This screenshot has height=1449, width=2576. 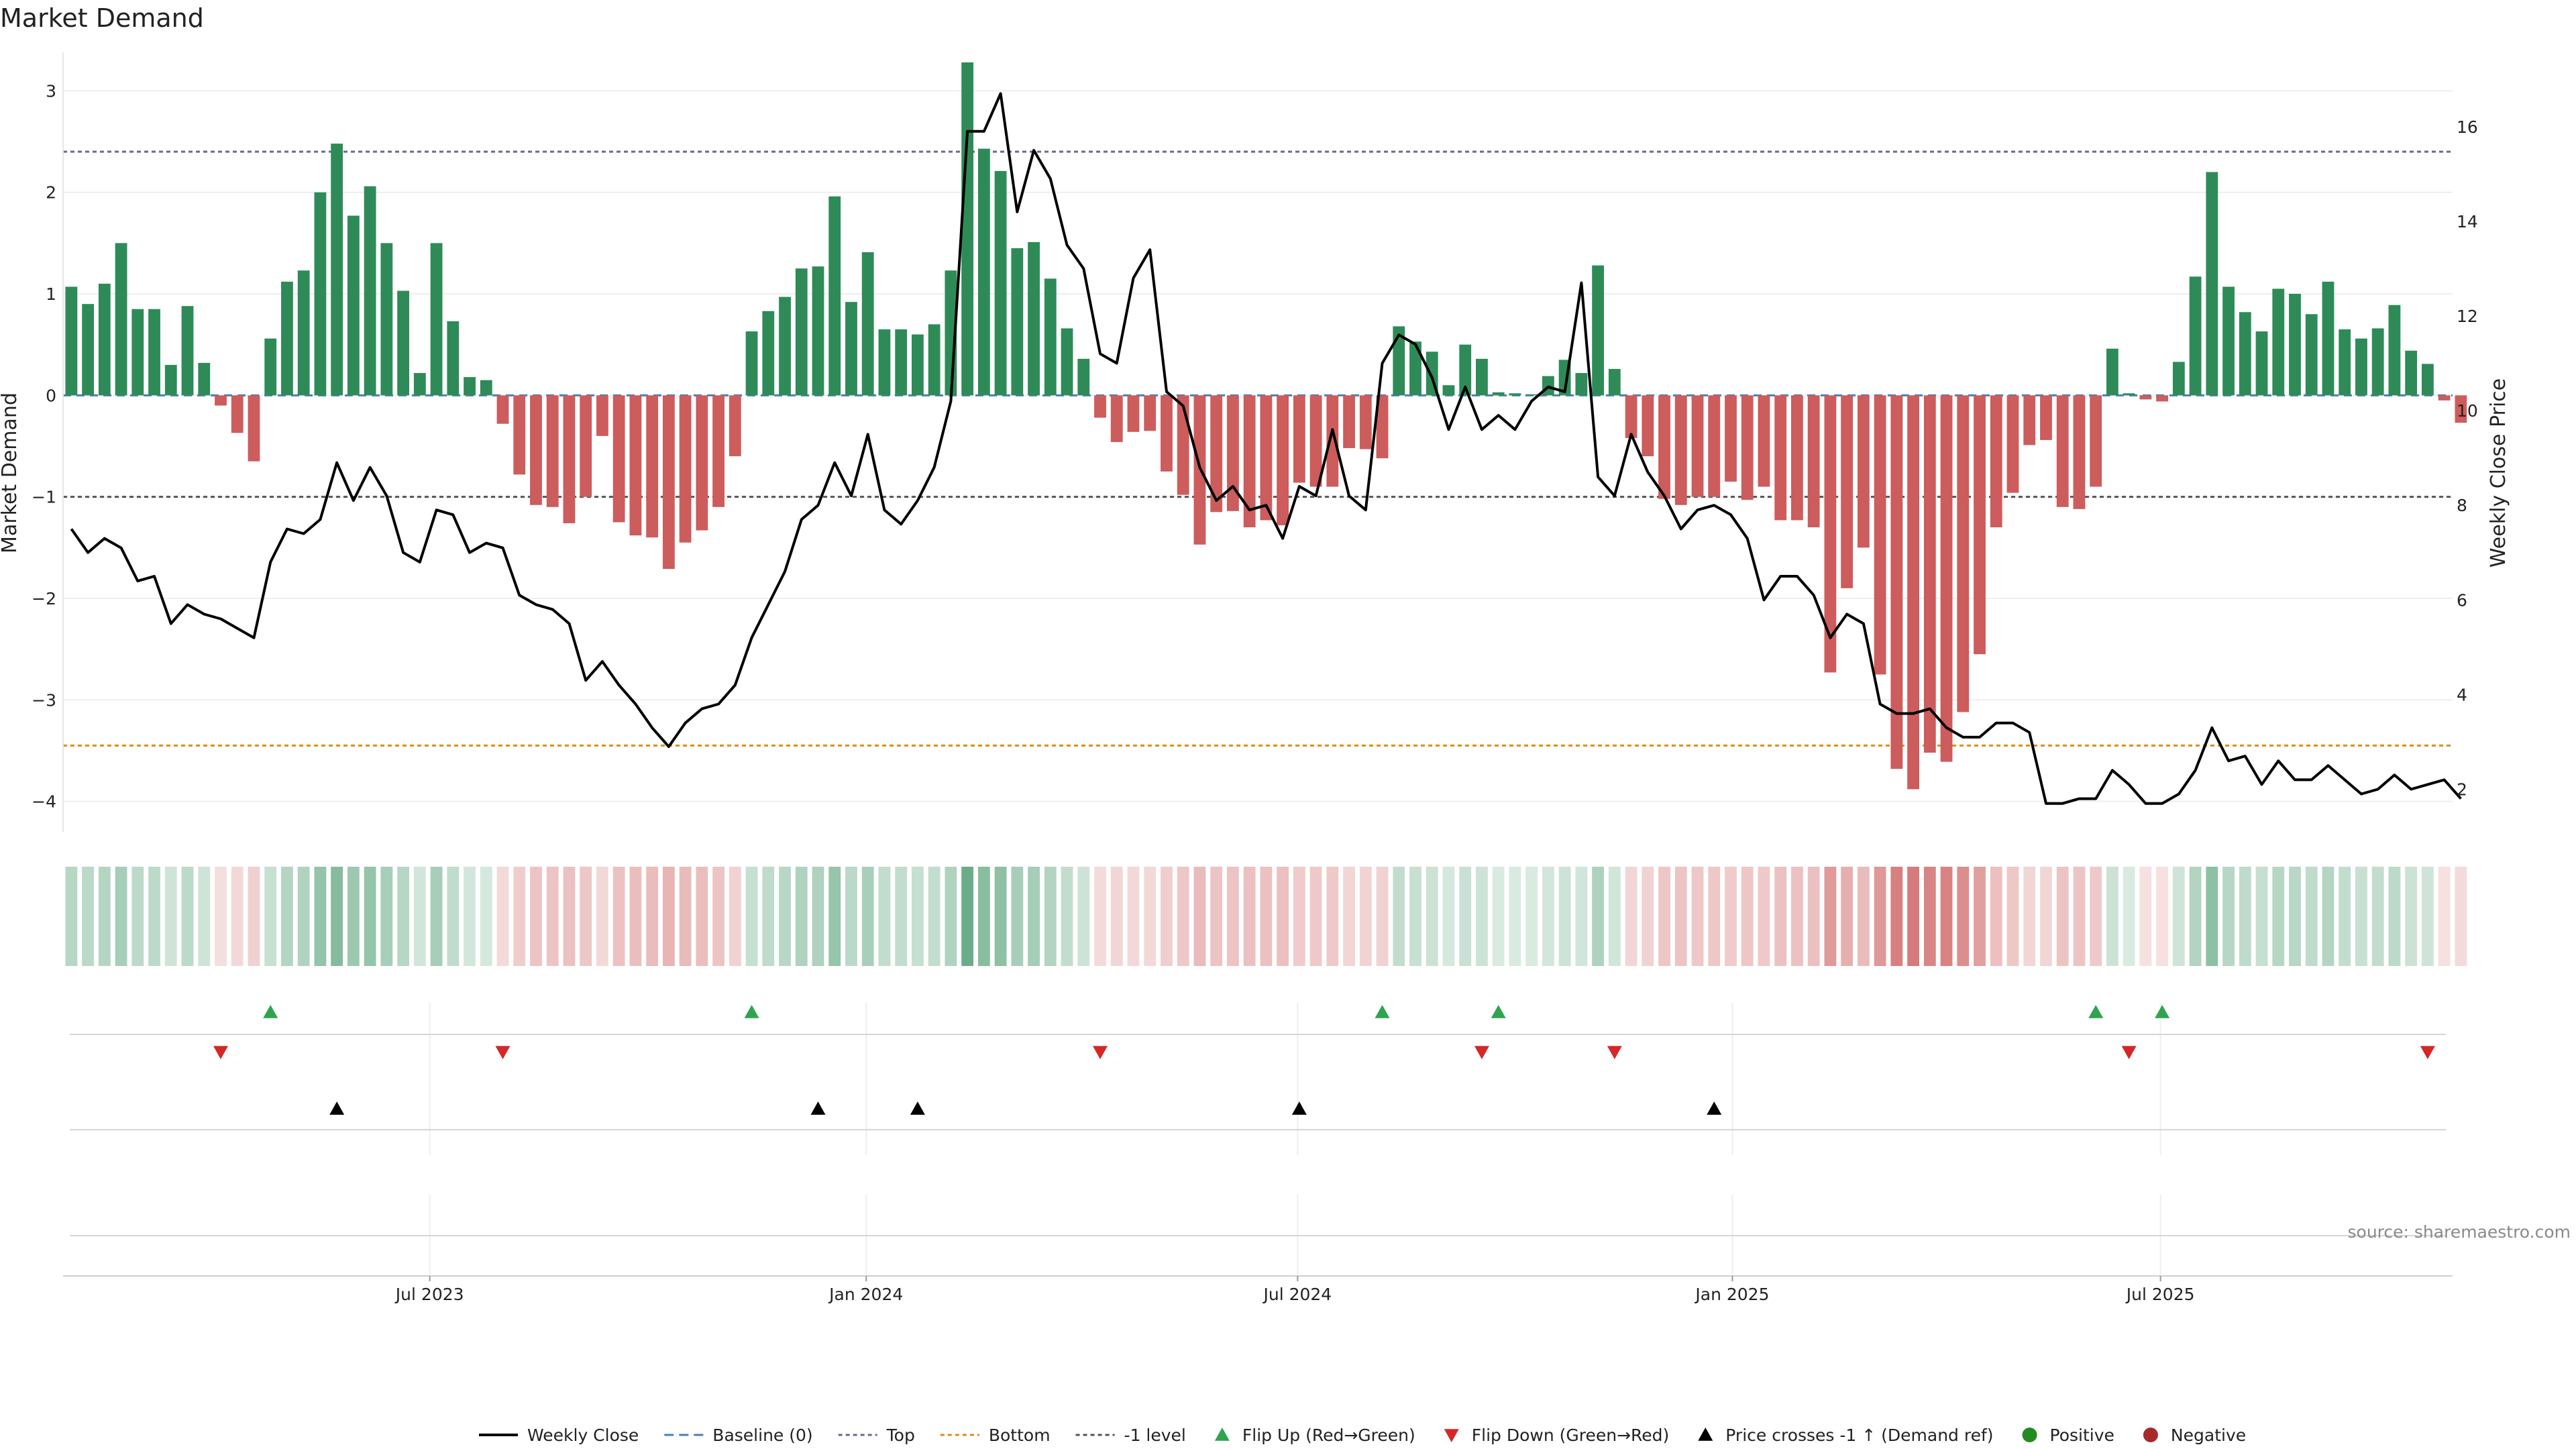 I want to click on y2-tick-label: 16, so click(x=2467, y=127).